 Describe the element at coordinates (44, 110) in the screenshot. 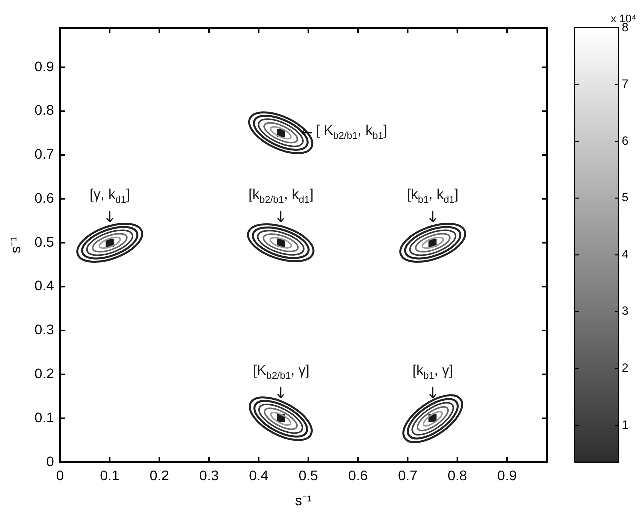

I see `y-tick-label: 0.8` at that location.